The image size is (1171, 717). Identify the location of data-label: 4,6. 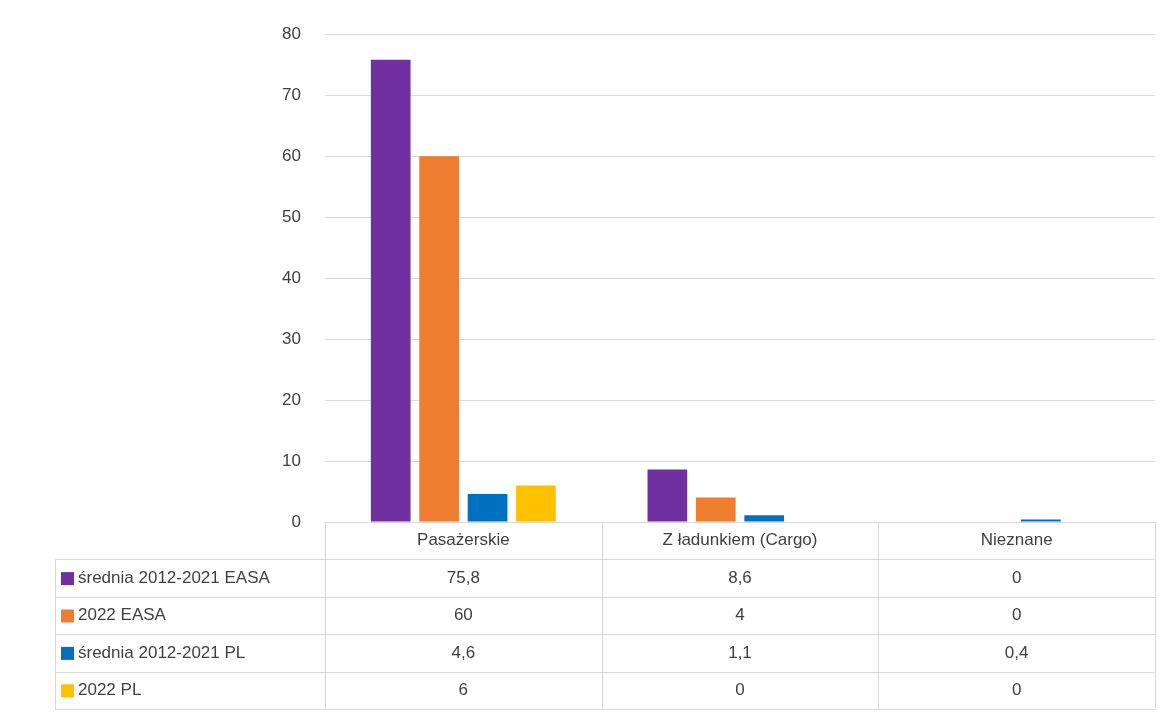
(463, 652).